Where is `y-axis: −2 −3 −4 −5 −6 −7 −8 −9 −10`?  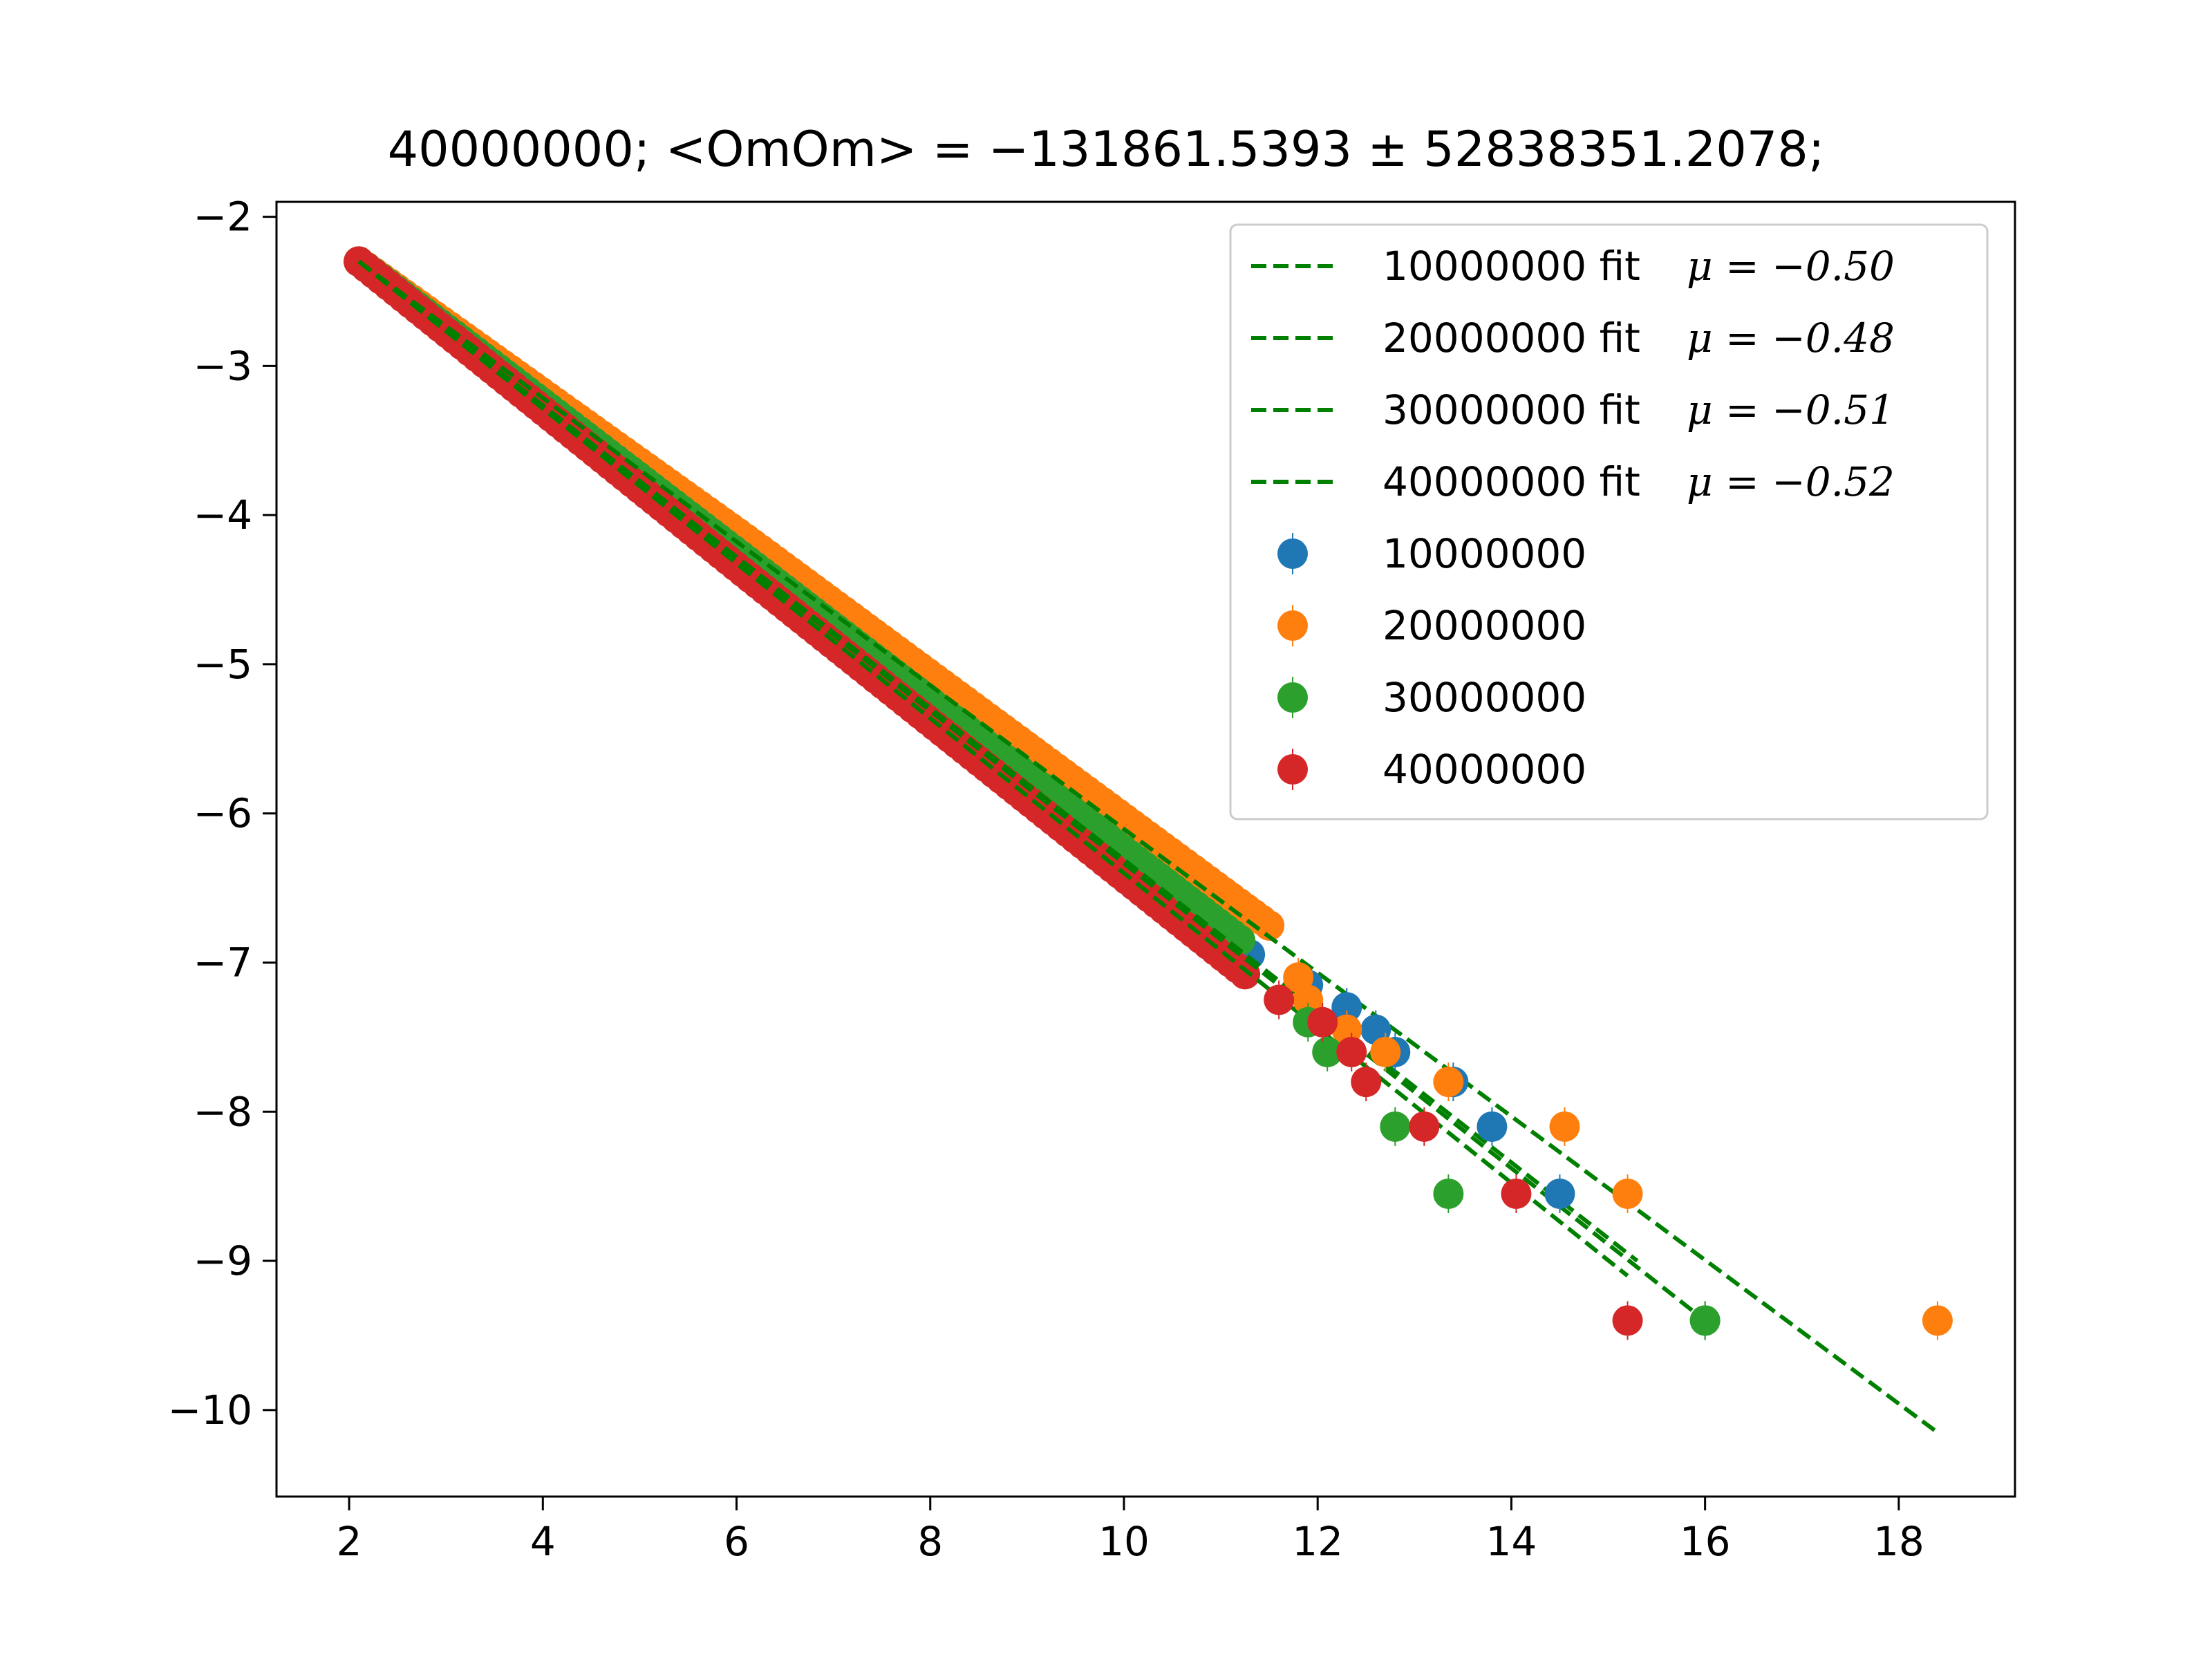
y-axis: −2 −3 −4 −5 −6 −7 −8 −9 −10 is located at coordinates (222, 814).